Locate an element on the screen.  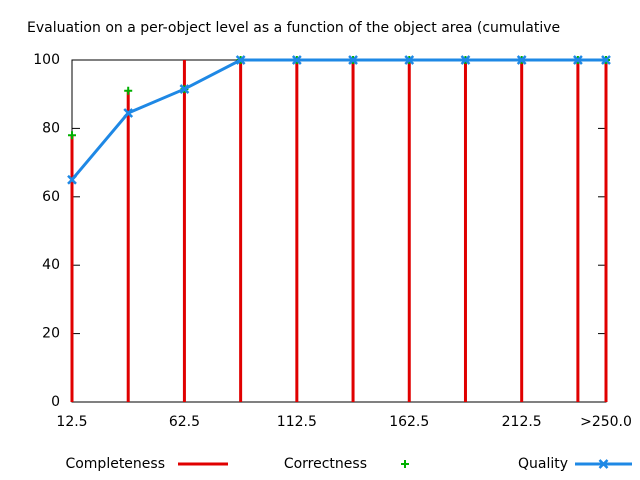
x-tick-label: 212.5 is located at coordinates (522, 422).